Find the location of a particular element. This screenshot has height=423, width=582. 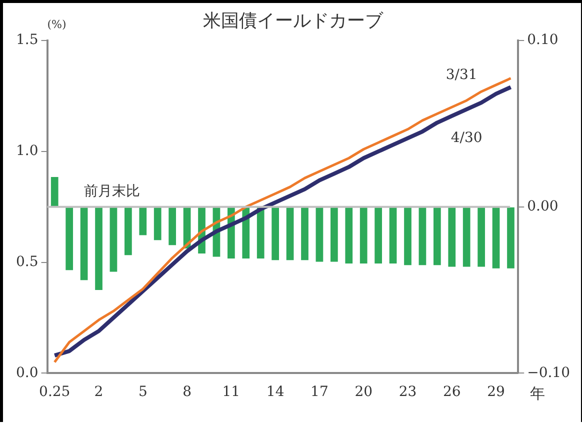

series-label: 3/31 is located at coordinates (462, 75).